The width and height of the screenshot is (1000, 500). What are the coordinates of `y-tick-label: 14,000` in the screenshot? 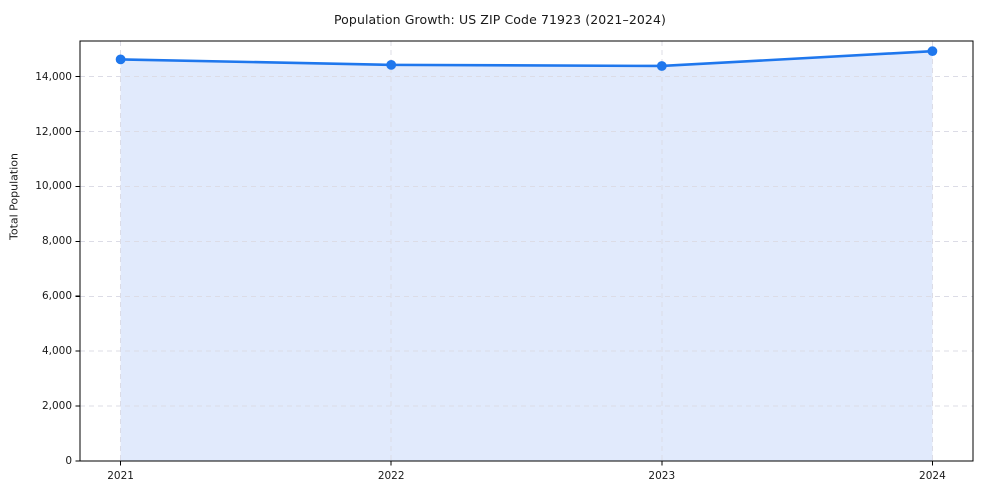 It's located at (53, 76).